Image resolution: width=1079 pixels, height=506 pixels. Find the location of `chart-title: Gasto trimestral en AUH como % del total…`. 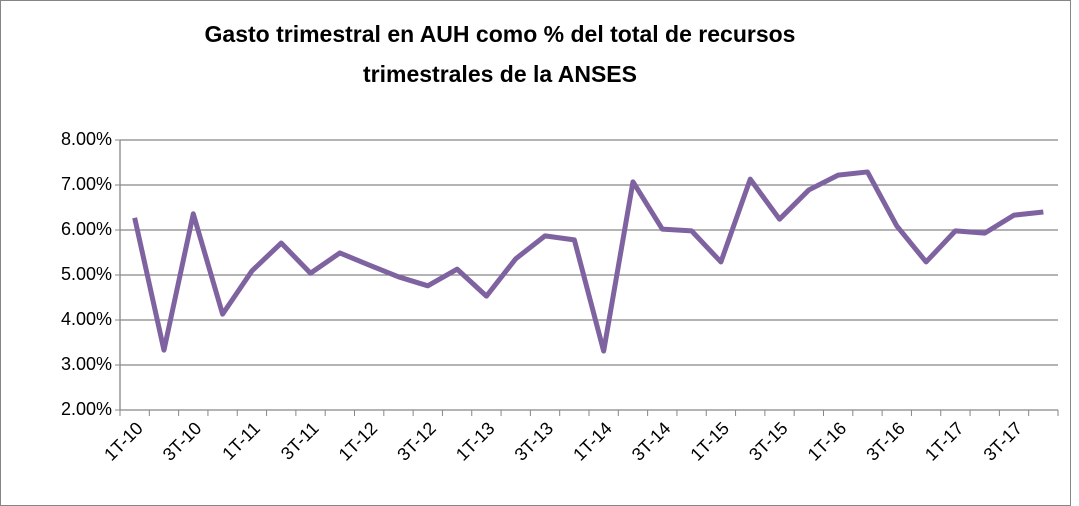

chart-title: Gasto trimestral en AUH como % del total… is located at coordinates (500, 34).